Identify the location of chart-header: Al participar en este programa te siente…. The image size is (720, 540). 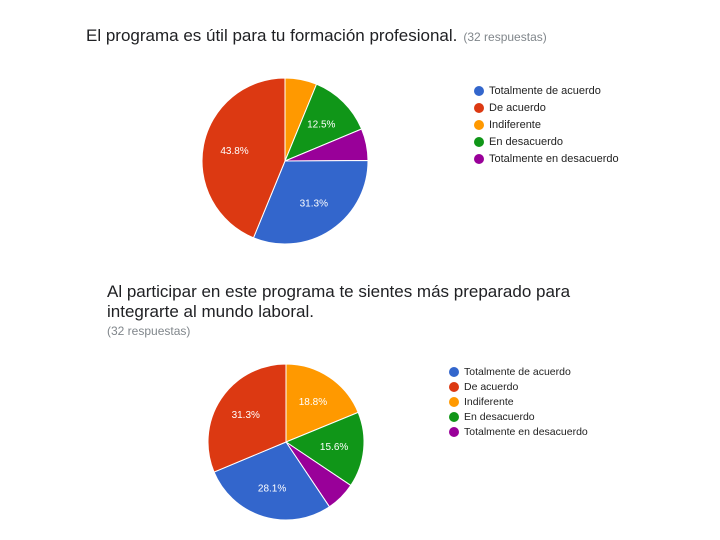
(367, 310).